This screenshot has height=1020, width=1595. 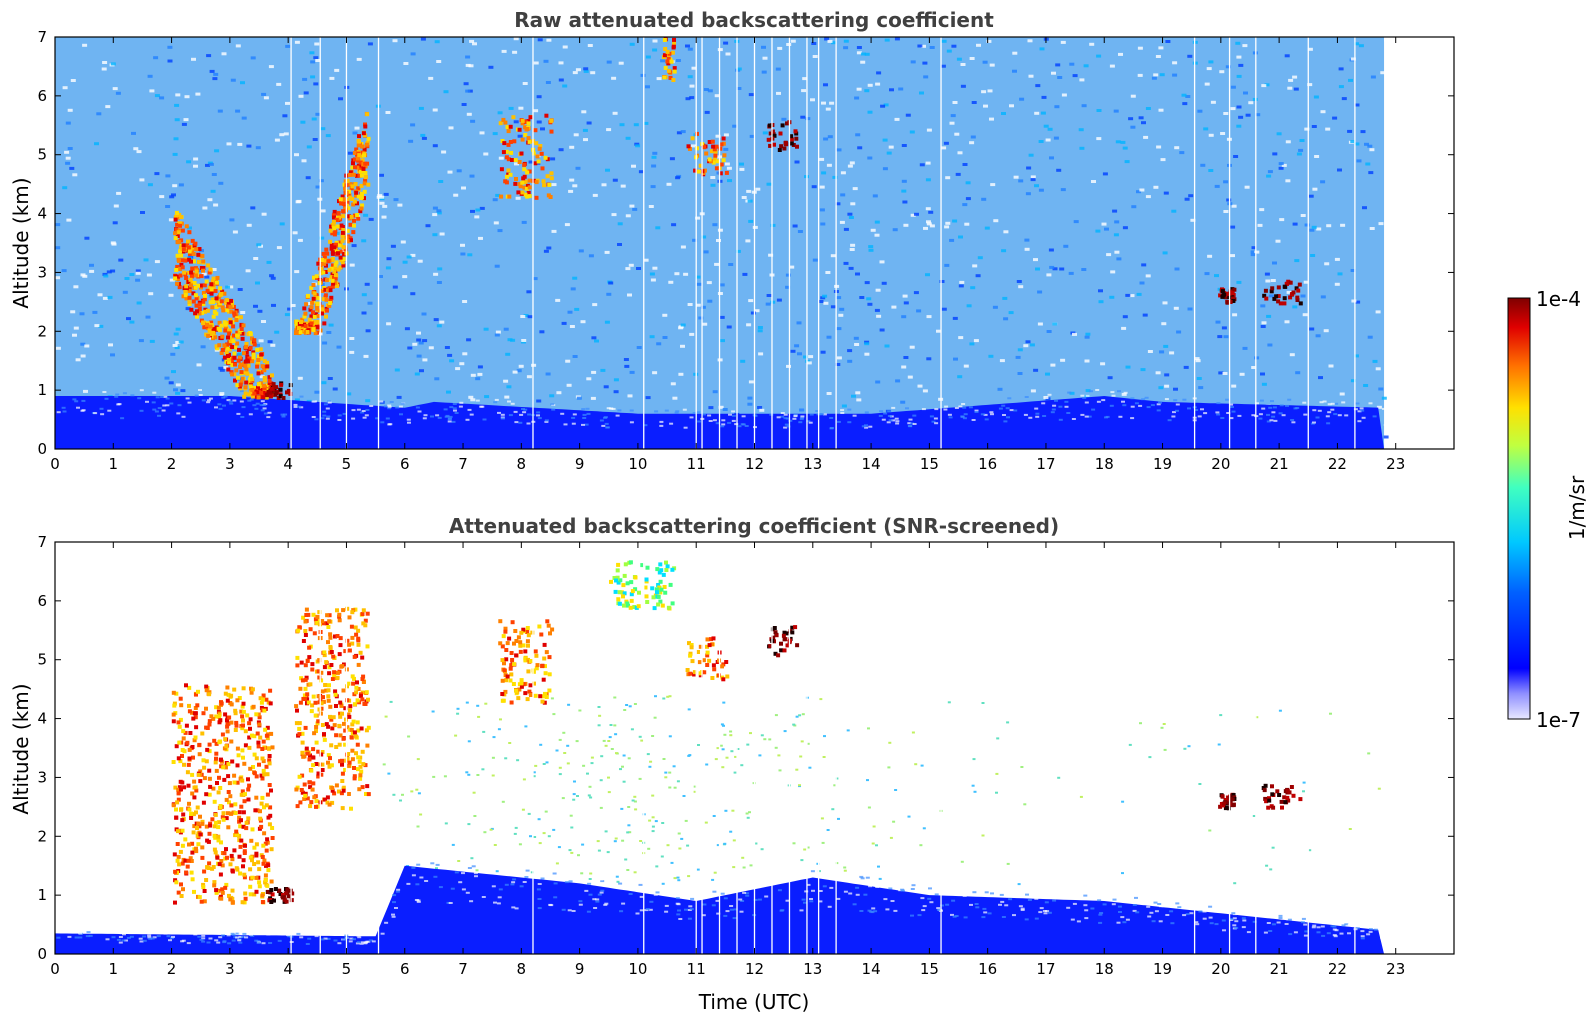 What do you see at coordinates (55, 464) in the screenshot?
I see `x-tick-label: 0` at bounding box center [55, 464].